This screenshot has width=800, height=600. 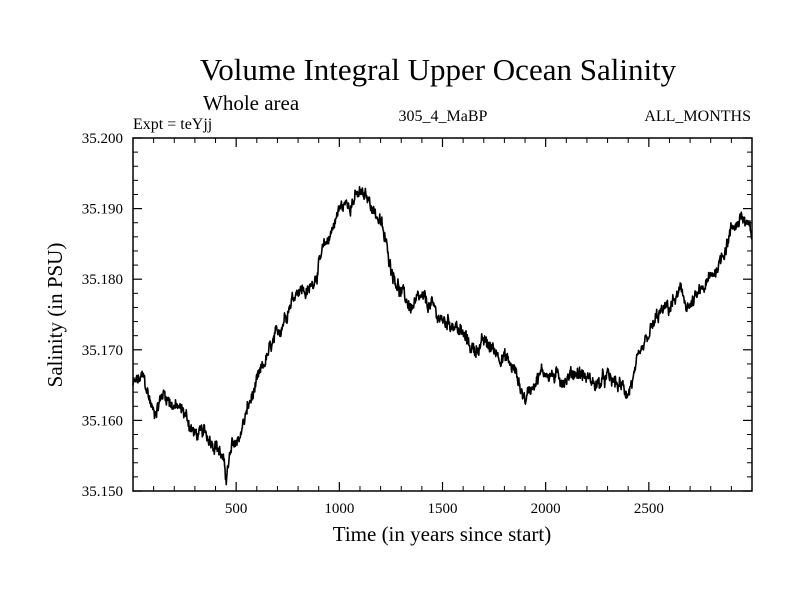 I want to click on y-tick-label: 35.200, so click(x=102, y=139).